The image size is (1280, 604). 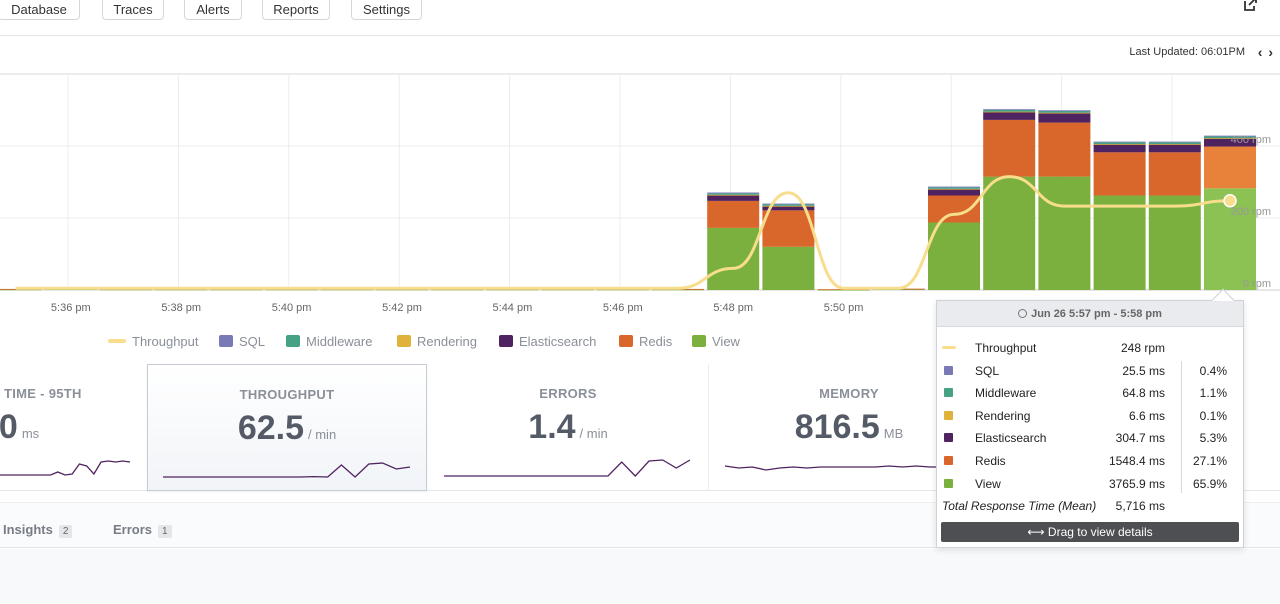 I want to click on tooltip-title: Jun 26 5:57 pm - 5:58 pm, so click(x=1096, y=313).